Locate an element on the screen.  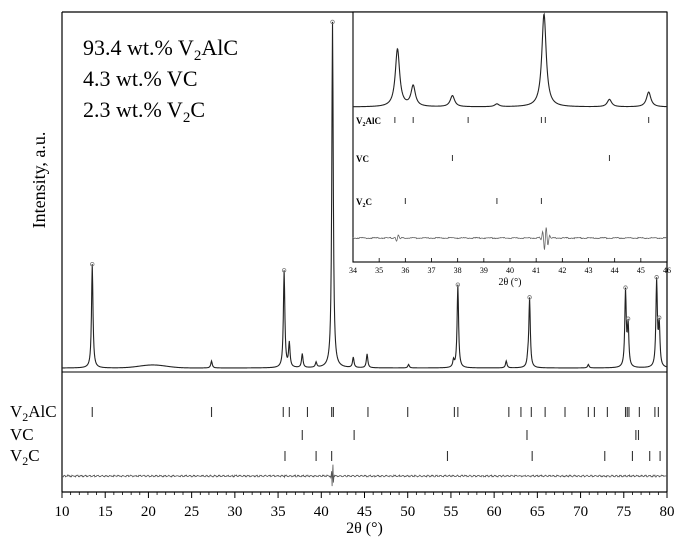
reflection-row-label: V2C is located at coordinates (25, 457).